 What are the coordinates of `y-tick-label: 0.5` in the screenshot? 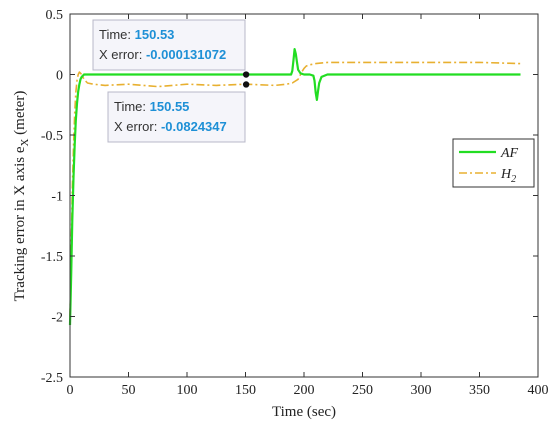 It's located at (55, 15).